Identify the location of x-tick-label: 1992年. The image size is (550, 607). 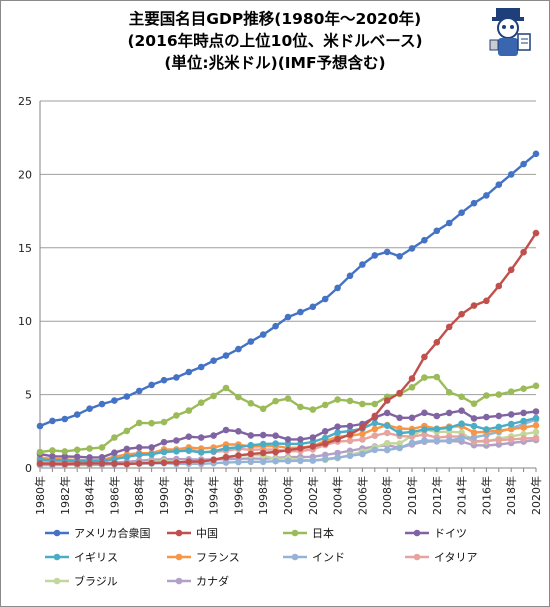
(189, 495).